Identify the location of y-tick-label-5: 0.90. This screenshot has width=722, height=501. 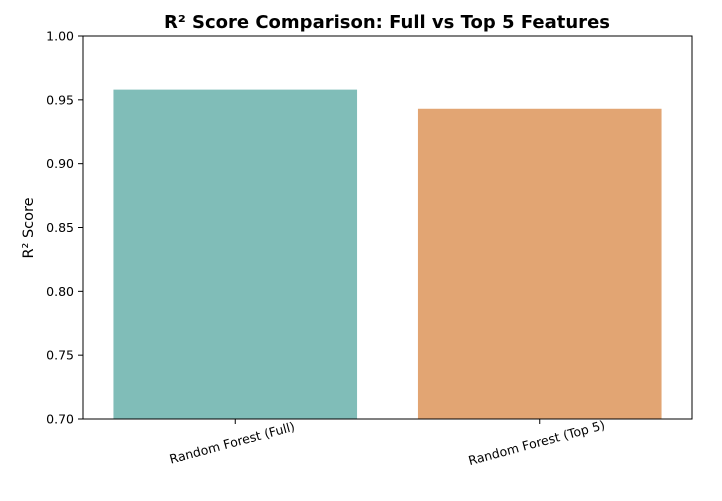
(60, 163).